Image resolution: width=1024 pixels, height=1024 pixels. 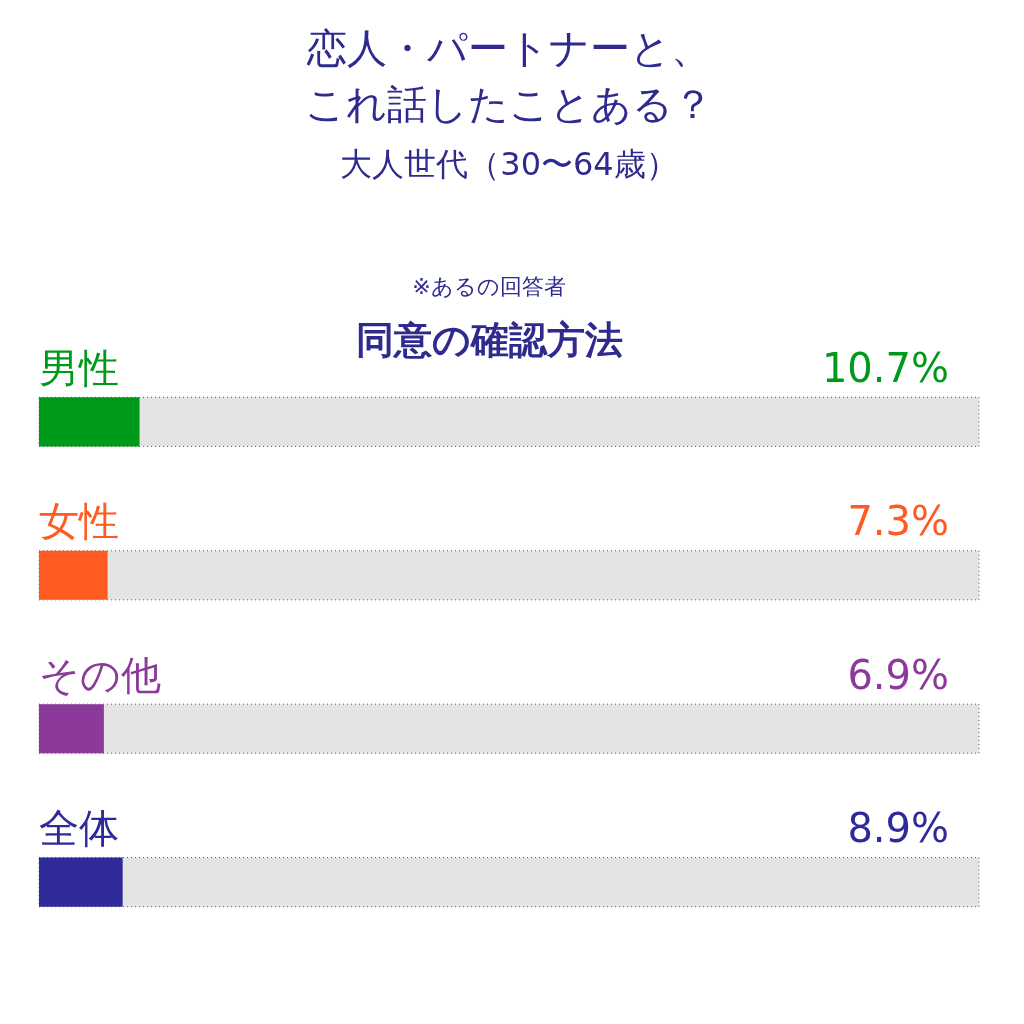 What do you see at coordinates (898, 828) in the screenshot?
I see `data-label: 8.9%` at bounding box center [898, 828].